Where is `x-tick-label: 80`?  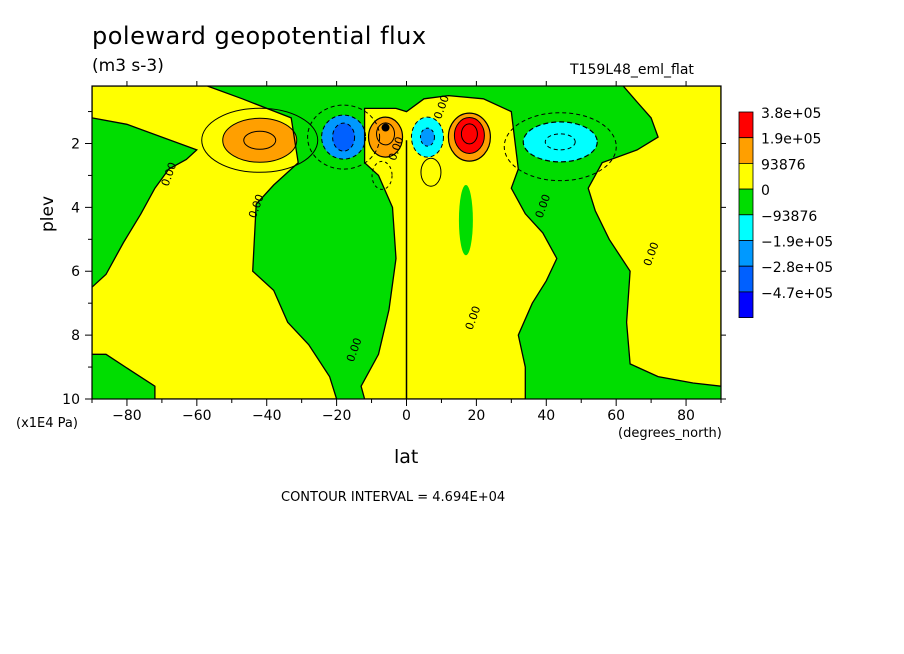 x-tick-label: 80 is located at coordinates (686, 416).